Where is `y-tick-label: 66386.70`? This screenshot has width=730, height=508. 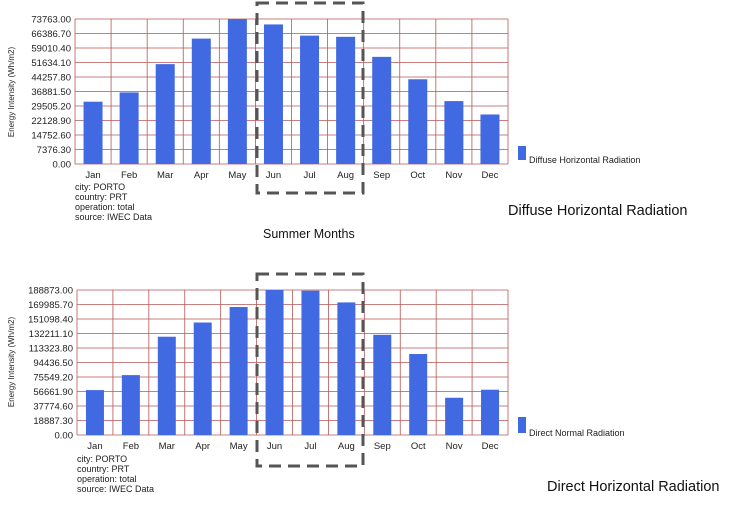
y-tick-label: 66386.70 is located at coordinates (51, 34).